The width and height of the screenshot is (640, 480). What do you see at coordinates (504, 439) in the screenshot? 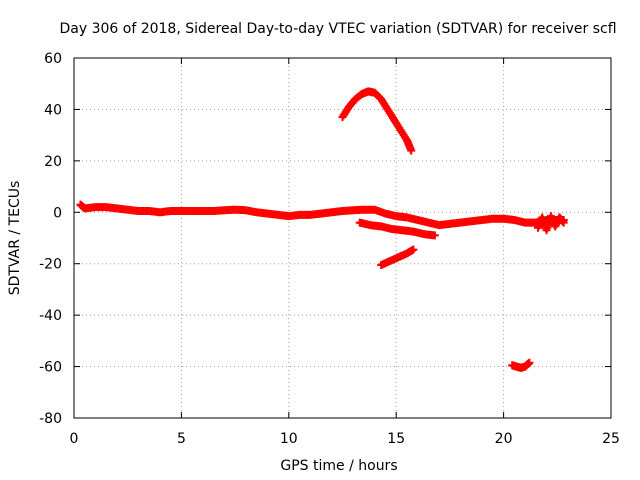
I see `x-tick-label: 20` at bounding box center [504, 439].